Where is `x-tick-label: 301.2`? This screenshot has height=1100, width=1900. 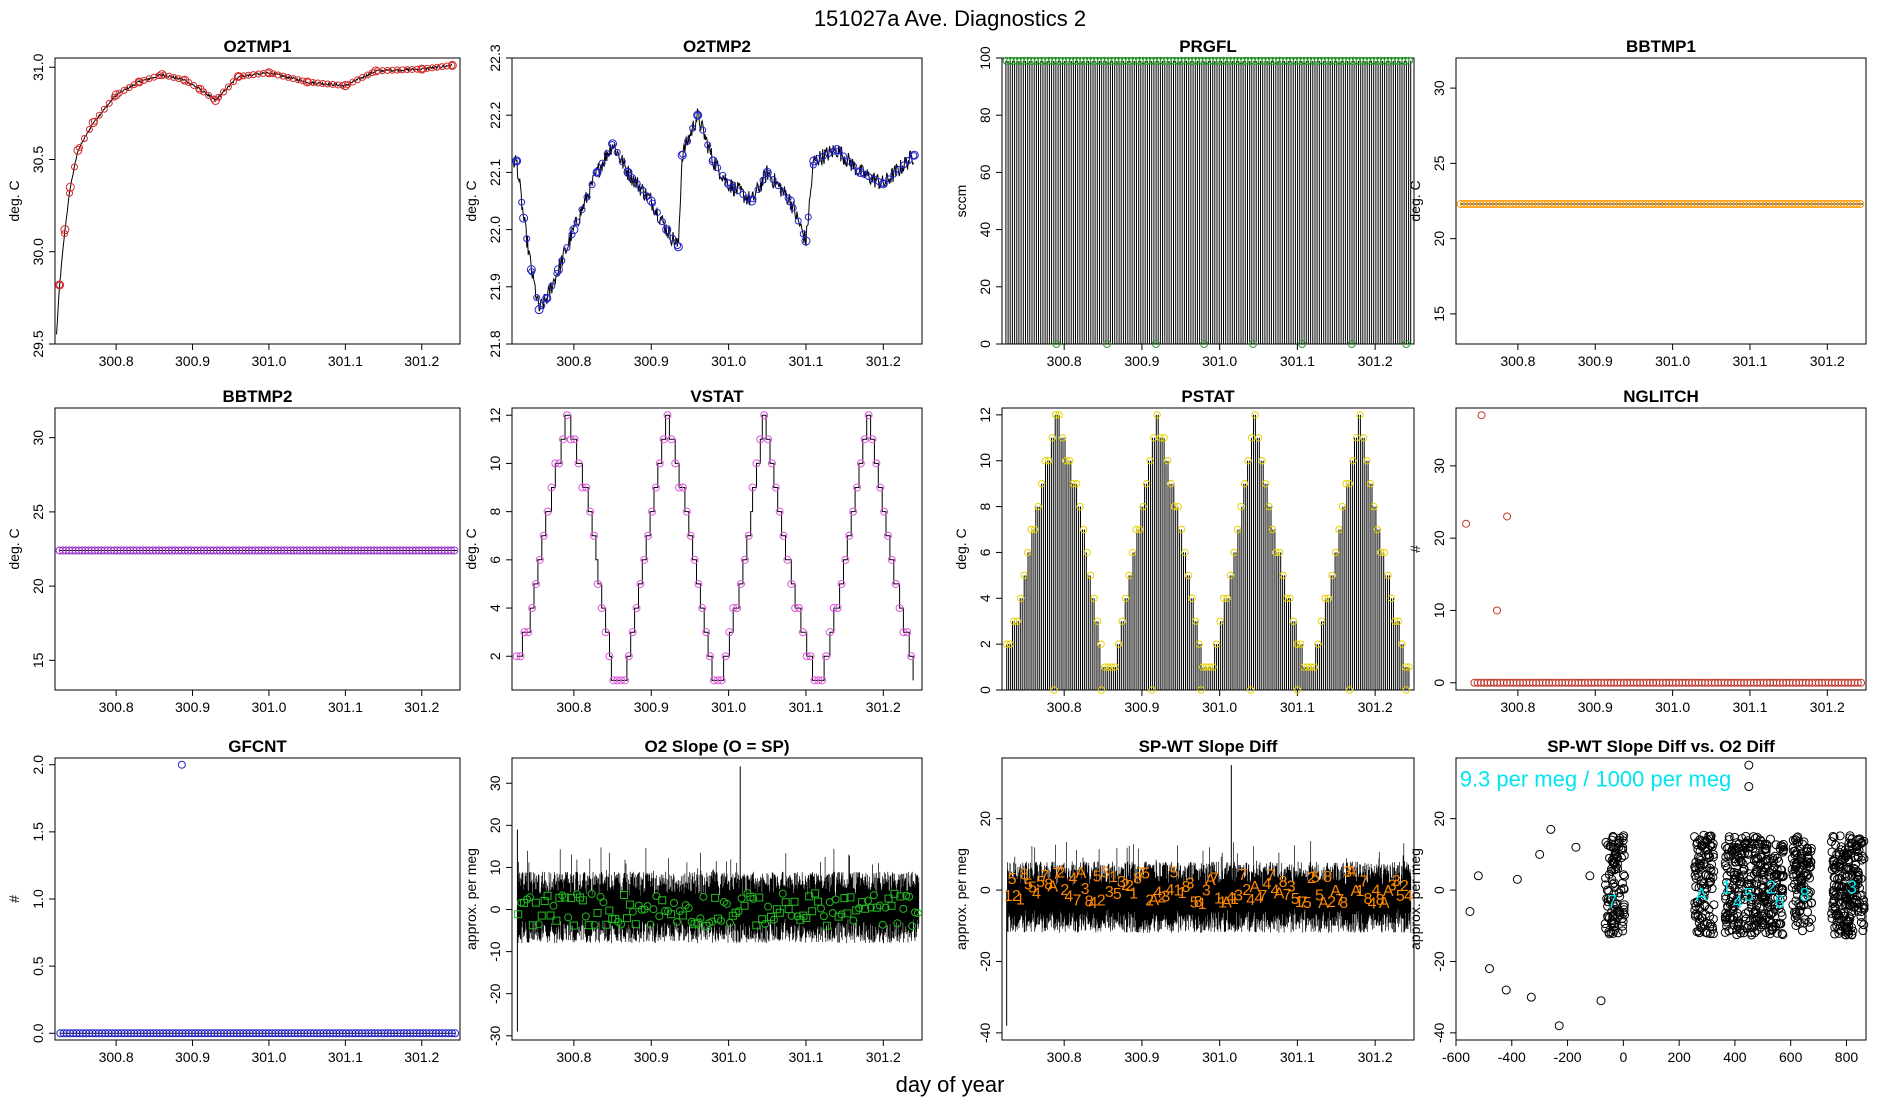
x-tick-label: 301.2 is located at coordinates (1827, 707).